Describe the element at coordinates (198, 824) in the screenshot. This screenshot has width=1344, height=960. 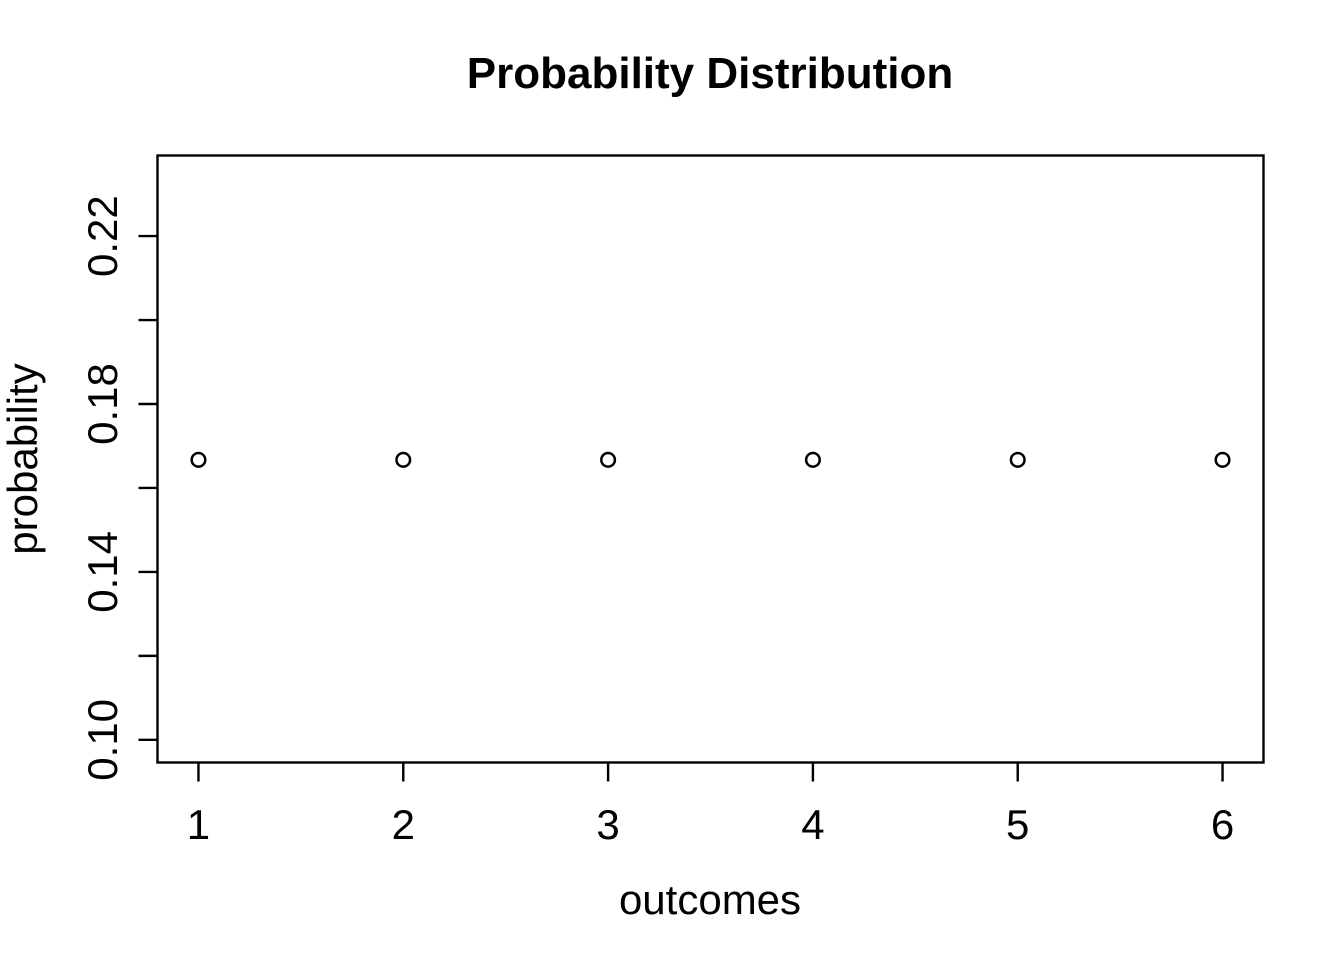
I see `x-tick-label: 1` at that location.